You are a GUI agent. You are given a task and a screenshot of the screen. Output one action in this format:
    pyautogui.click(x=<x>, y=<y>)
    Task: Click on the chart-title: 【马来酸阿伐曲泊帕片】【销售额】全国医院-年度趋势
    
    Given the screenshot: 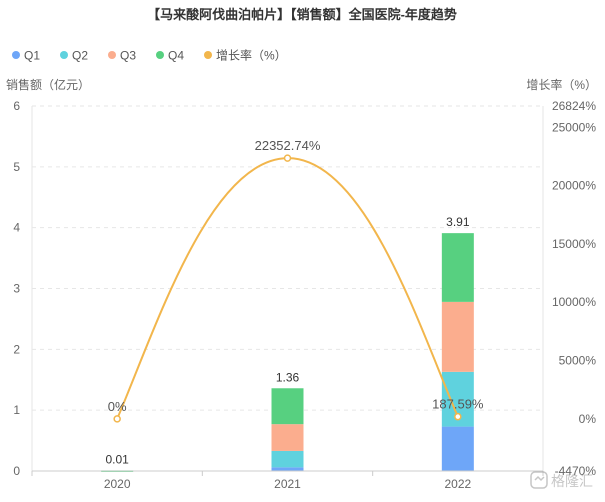 What is the action you would take?
    pyautogui.click(x=302, y=14)
    